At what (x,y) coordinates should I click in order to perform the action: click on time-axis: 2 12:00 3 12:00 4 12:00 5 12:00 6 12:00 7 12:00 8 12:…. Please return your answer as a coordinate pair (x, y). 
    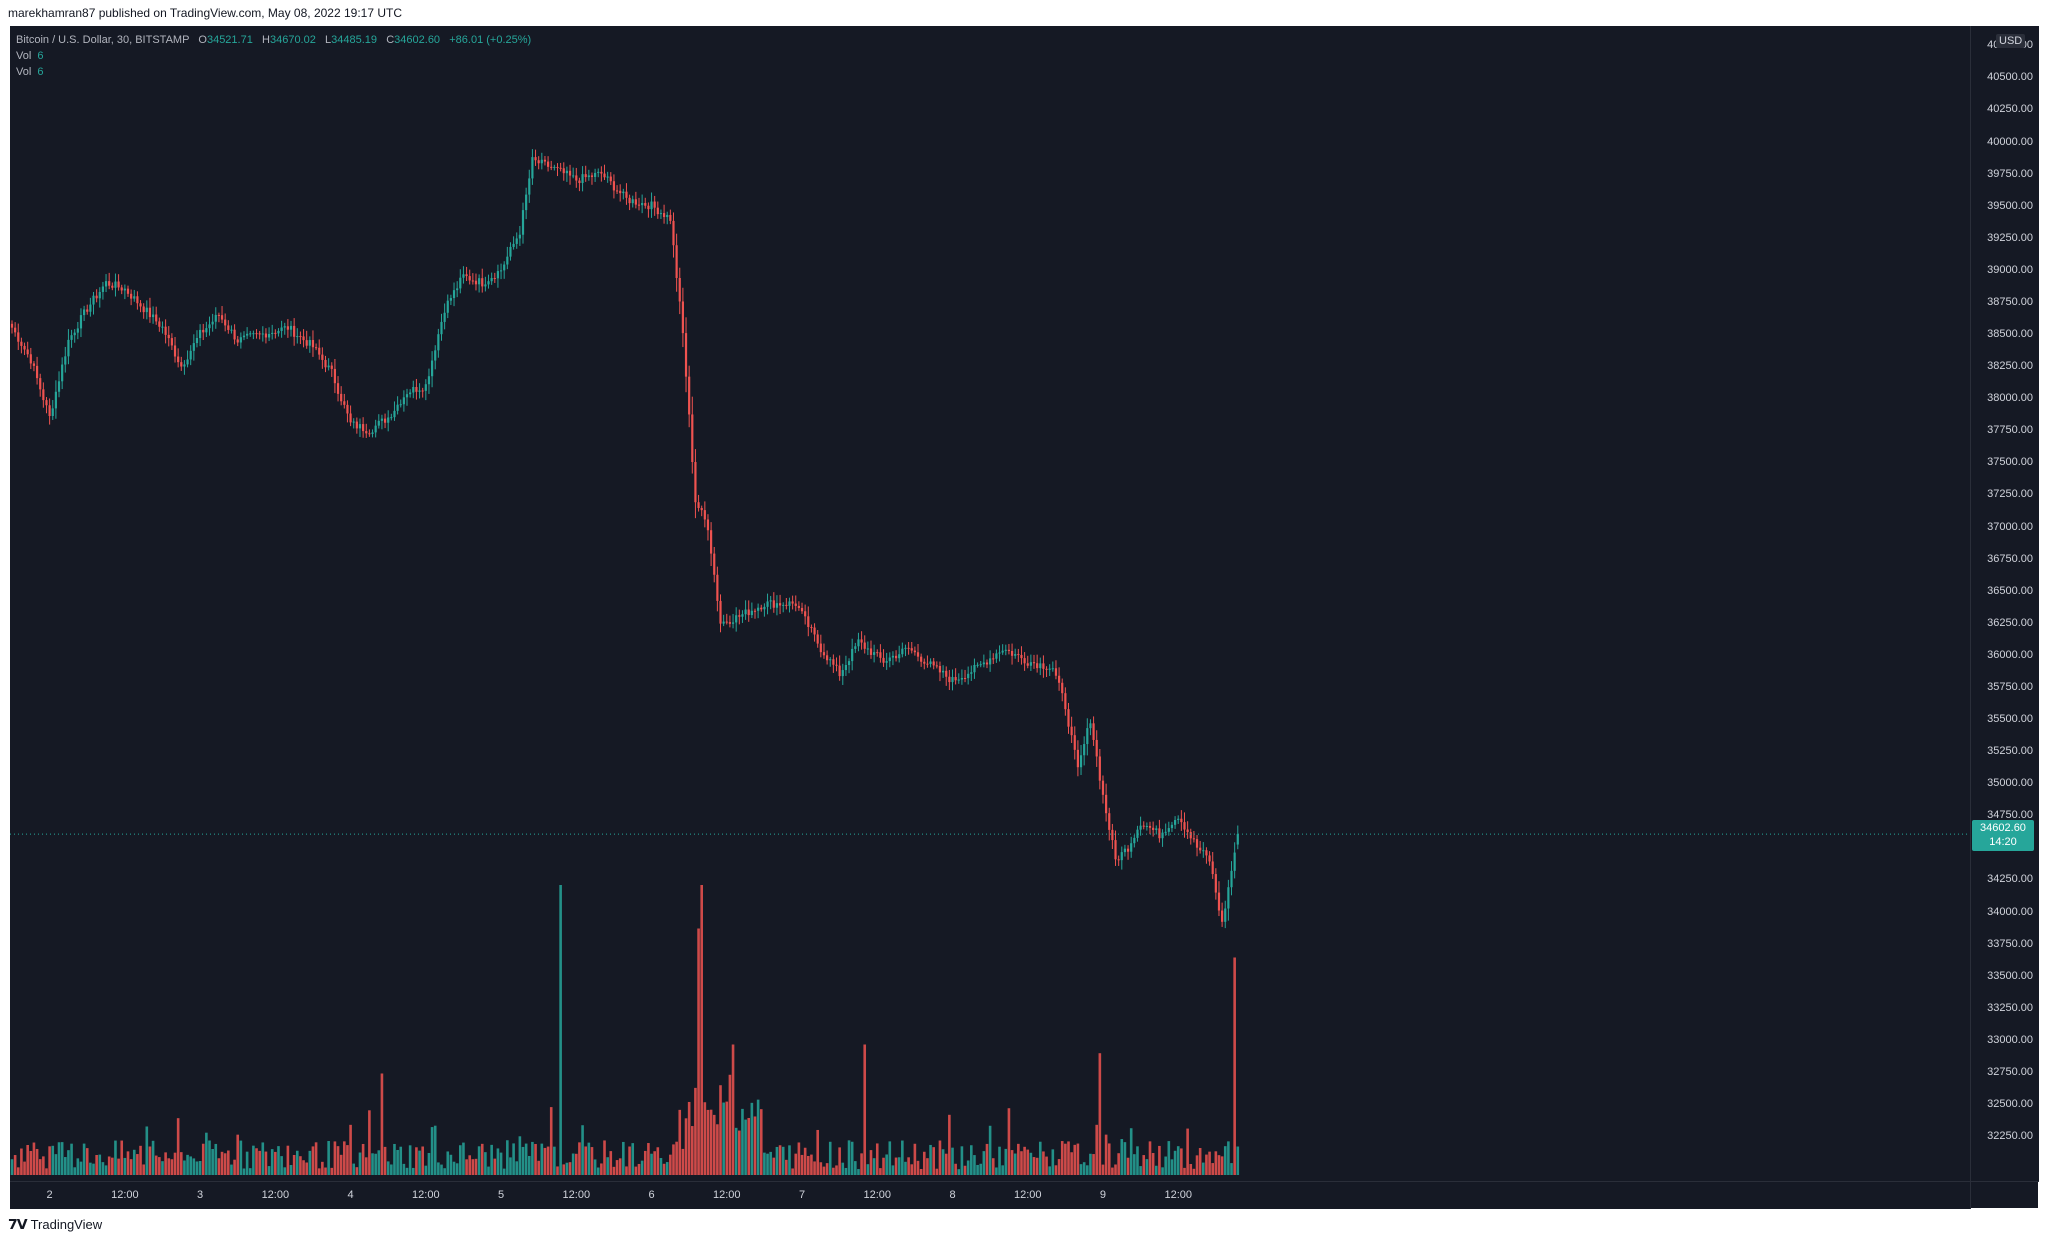
    Looking at the image, I should click on (990, 1195).